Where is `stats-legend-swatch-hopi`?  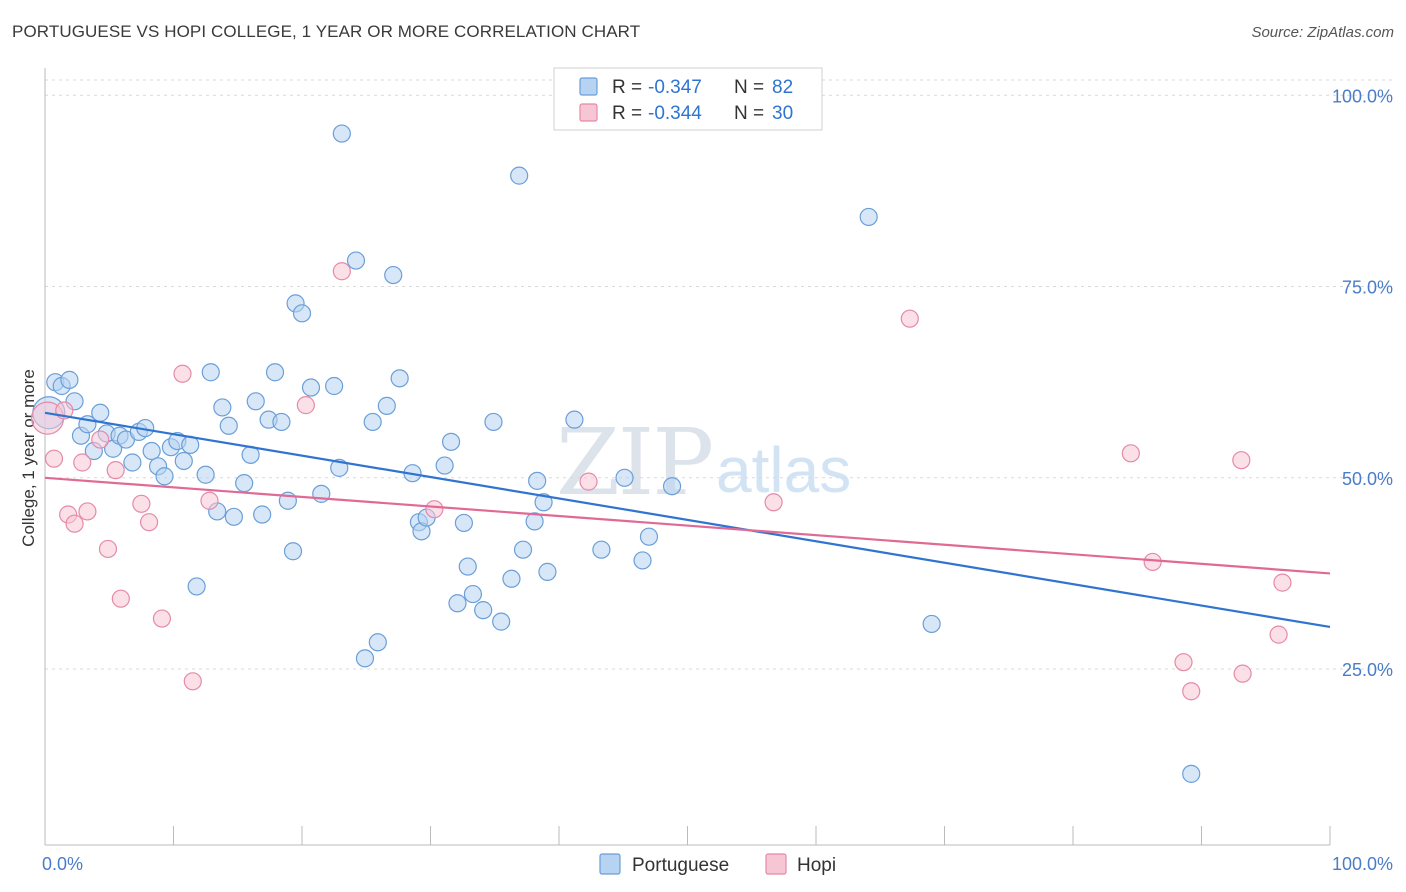 stats-legend-swatch-hopi is located at coordinates (588, 112).